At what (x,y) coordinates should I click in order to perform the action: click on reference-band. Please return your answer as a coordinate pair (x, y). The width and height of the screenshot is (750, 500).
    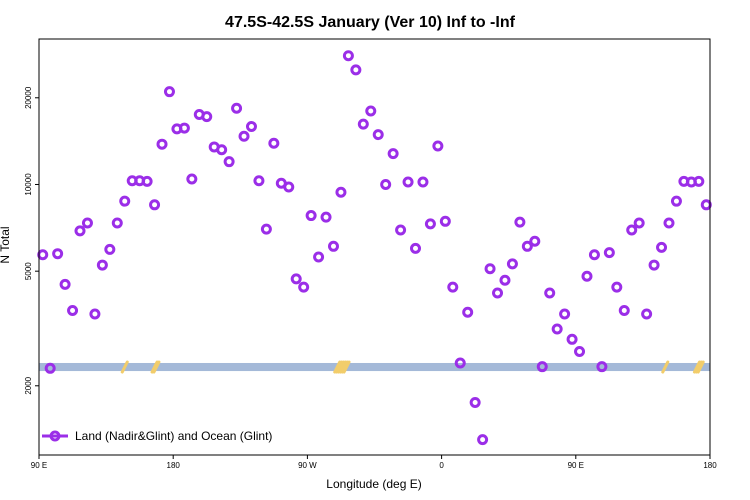
    Looking at the image, I should click on (374, 367).